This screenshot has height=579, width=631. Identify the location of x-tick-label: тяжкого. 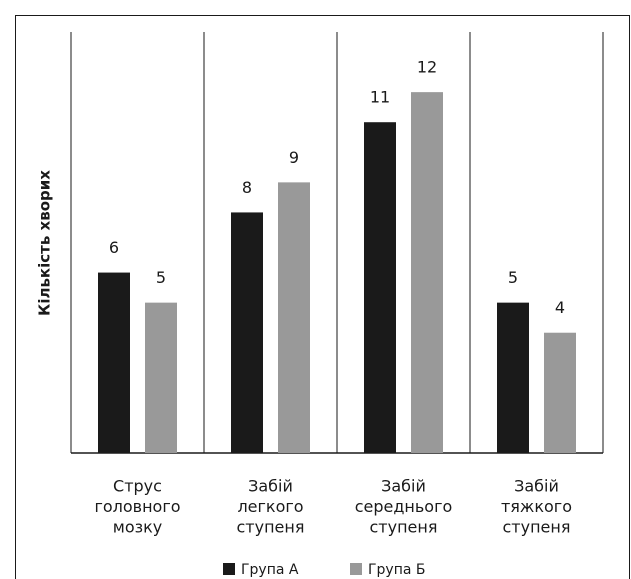
(536, 506).